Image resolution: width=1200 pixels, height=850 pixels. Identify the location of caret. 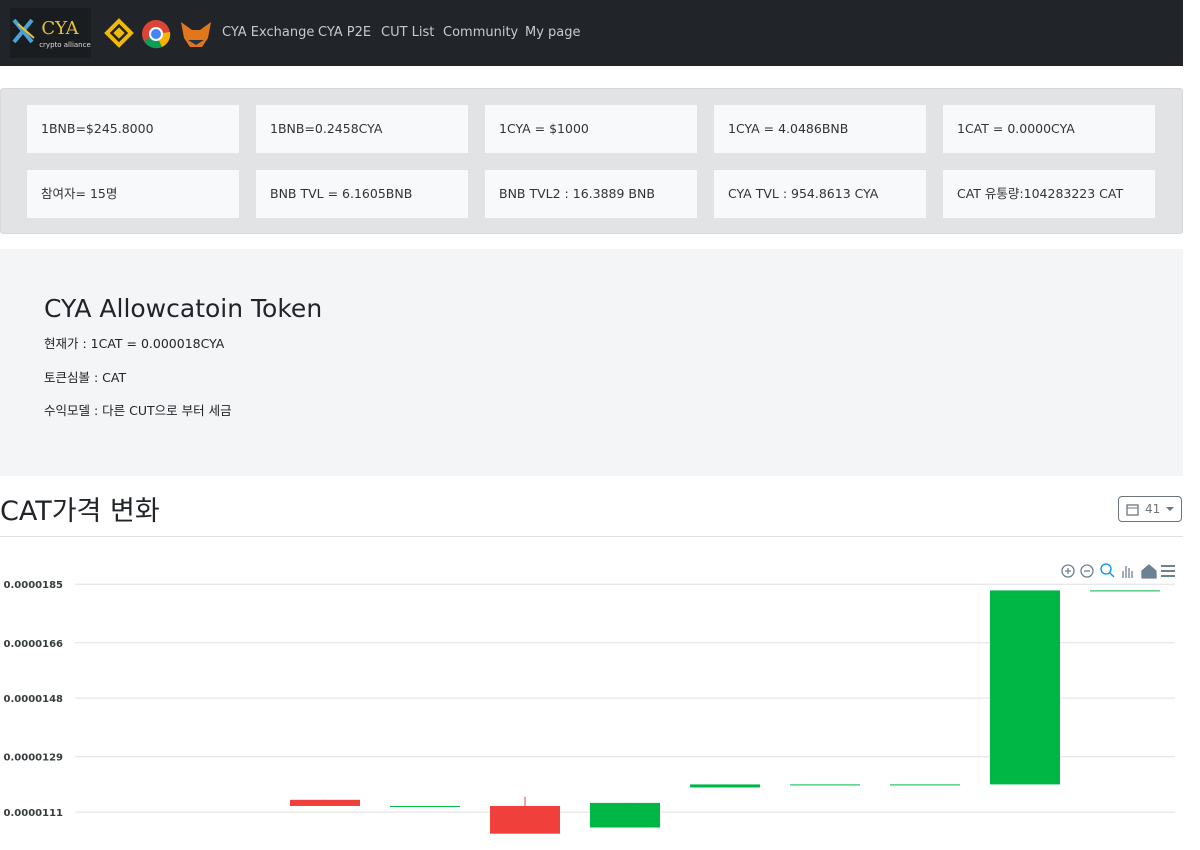
(1170, 509).